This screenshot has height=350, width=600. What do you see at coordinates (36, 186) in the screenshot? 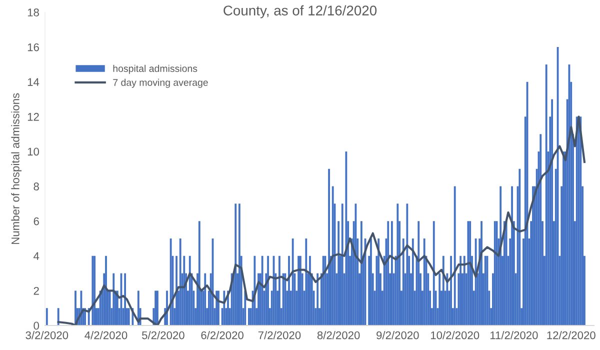
I see `y-tick-label: 8` at bounding box center [36, 186].